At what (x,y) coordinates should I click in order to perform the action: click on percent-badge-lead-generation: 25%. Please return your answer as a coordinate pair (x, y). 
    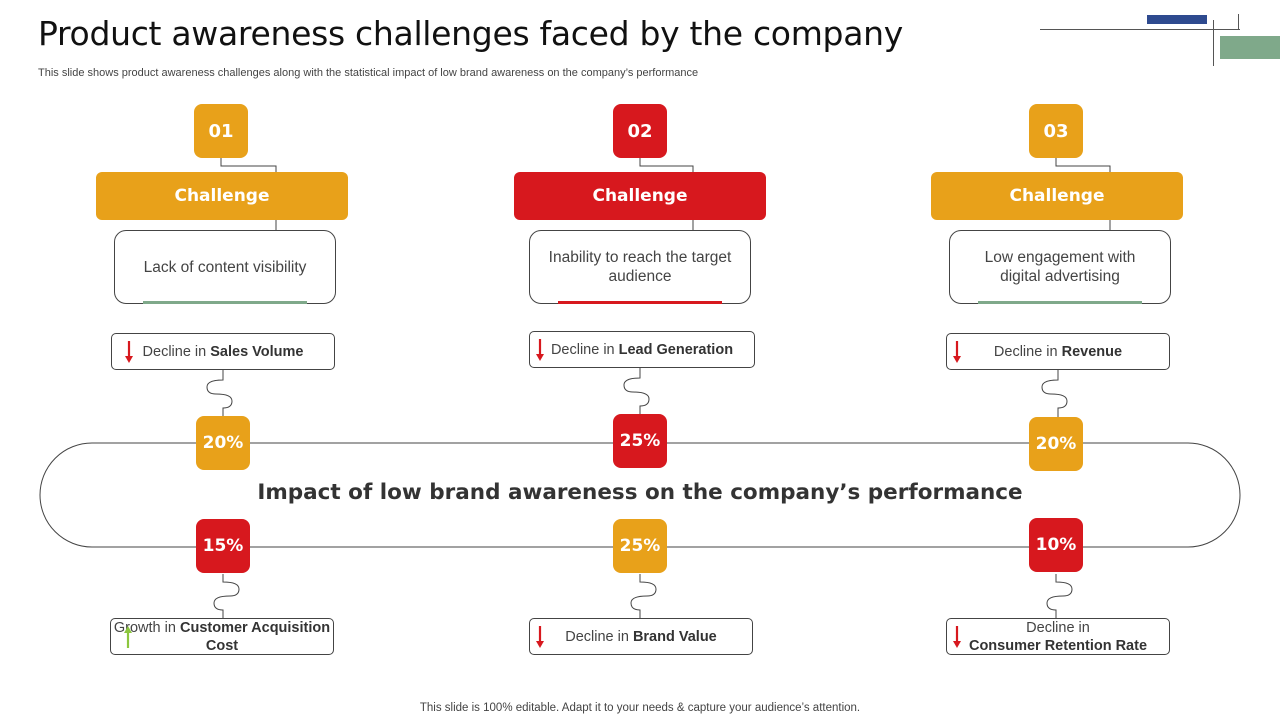
    Looking at the image, I should click on (640, 441).